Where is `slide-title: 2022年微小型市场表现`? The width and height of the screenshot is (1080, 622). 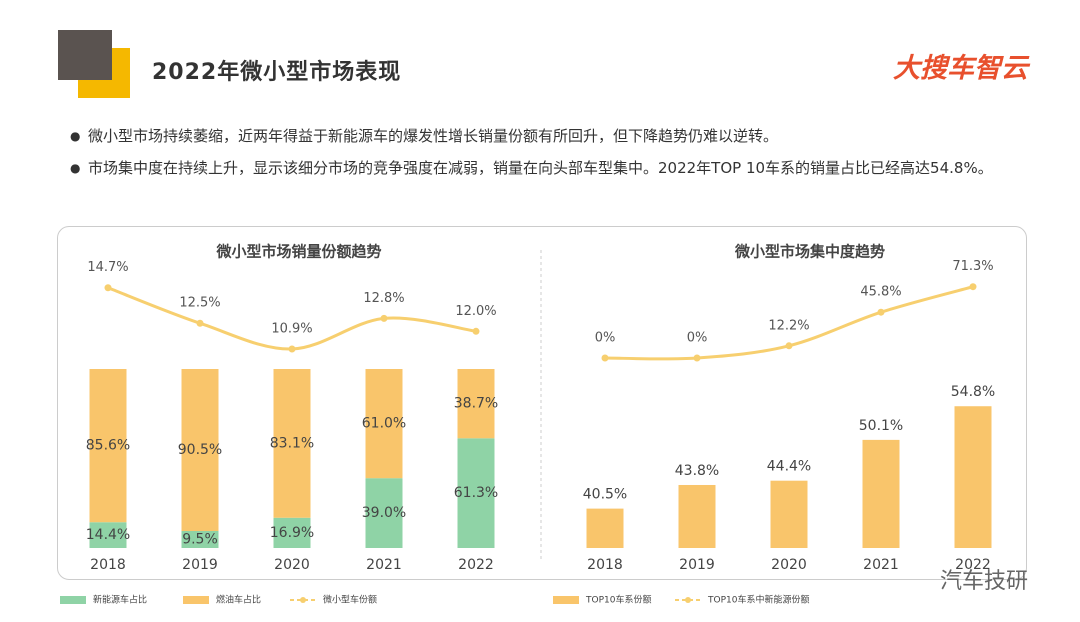
slide-title: 2022年微小型市场表现 is located at coordinates (277, 72).